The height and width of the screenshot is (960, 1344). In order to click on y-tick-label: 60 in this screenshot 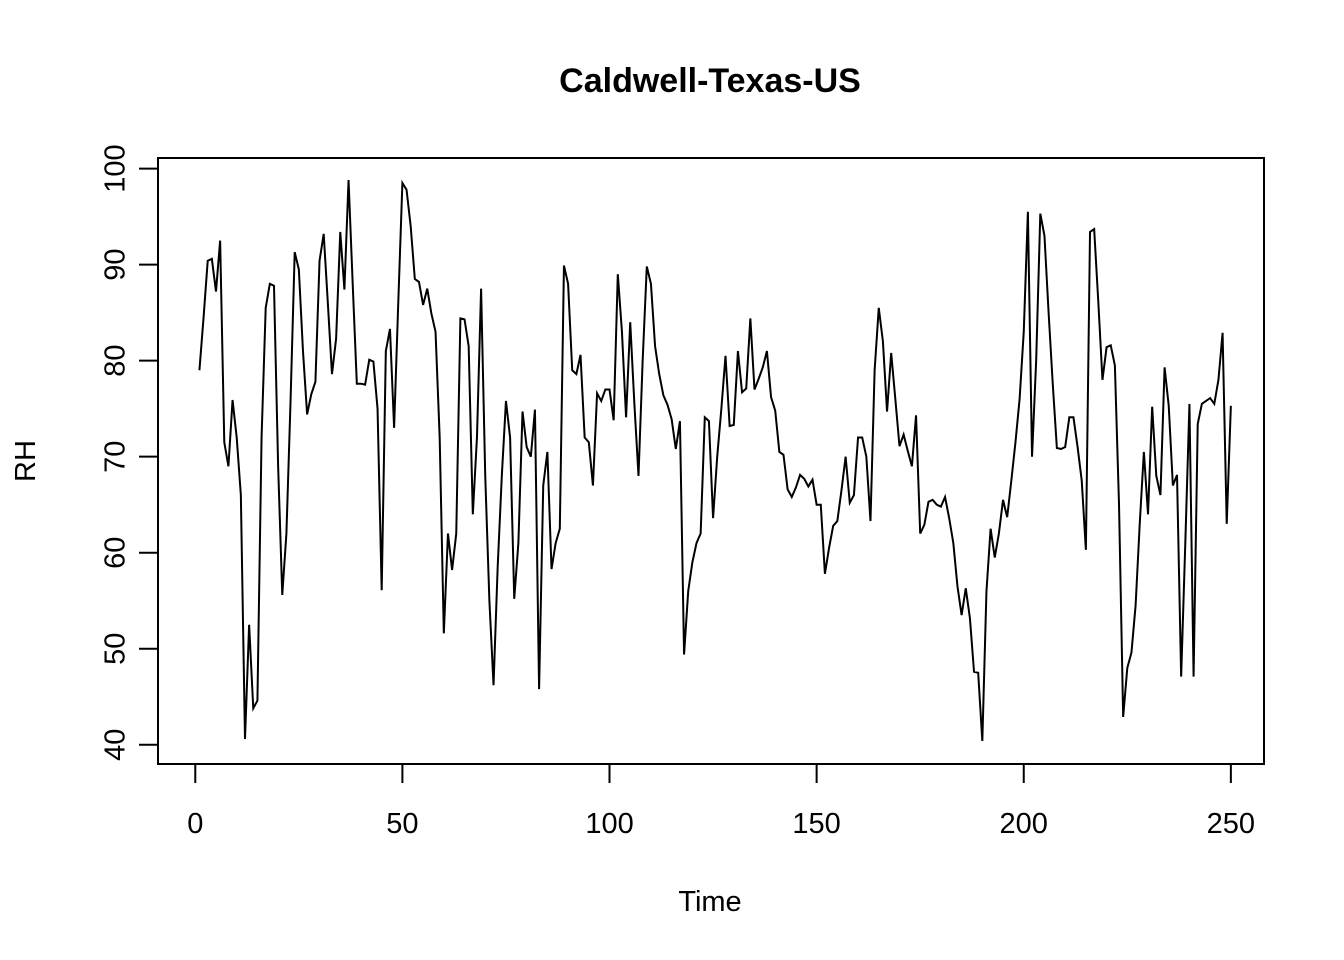, I will do `click(116, 553)`.